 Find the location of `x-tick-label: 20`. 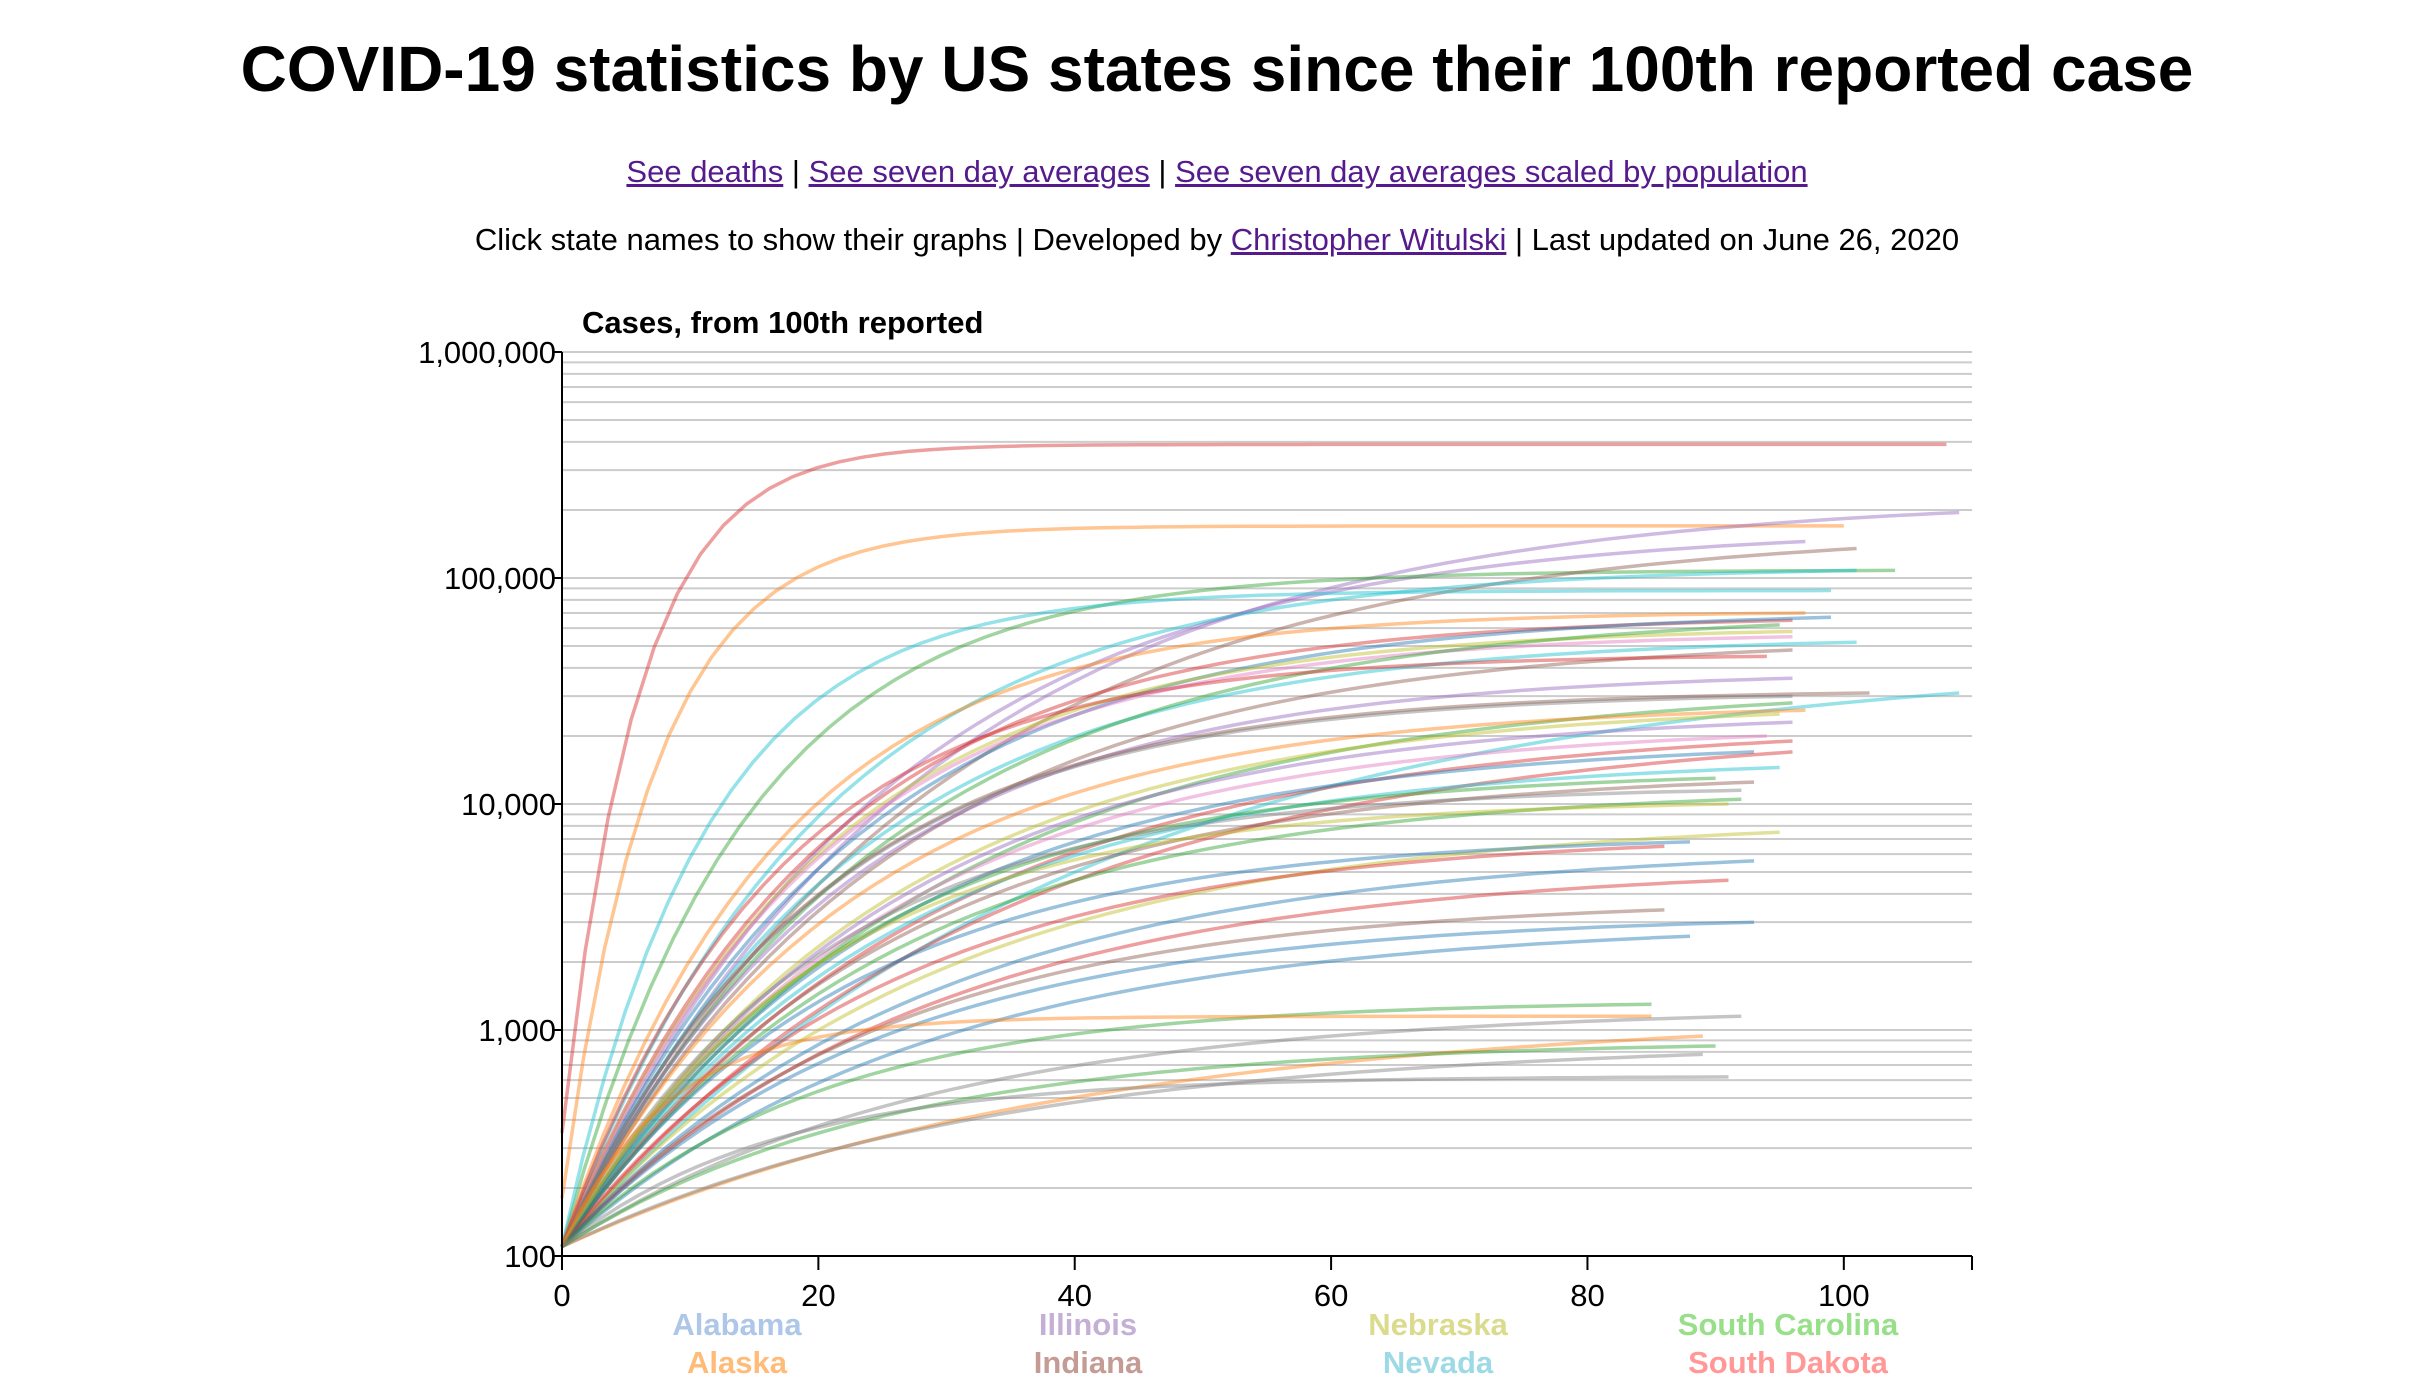

x-tick-label: 20 is located at coordinates (818, 1295).